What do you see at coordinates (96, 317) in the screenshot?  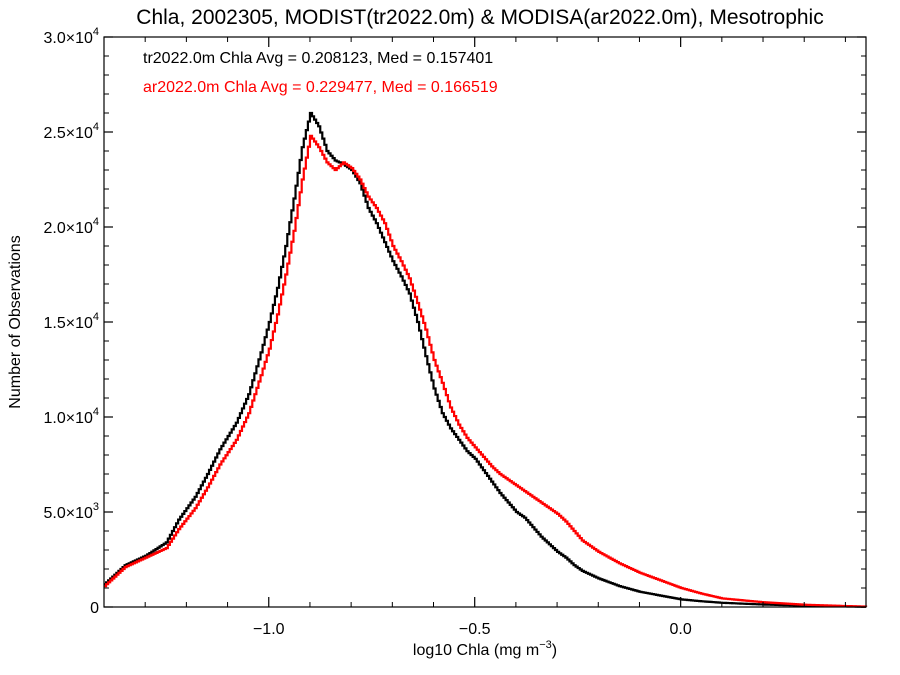 I see `y-tick-exponent-3: 4` at bounding box center [96, 317].